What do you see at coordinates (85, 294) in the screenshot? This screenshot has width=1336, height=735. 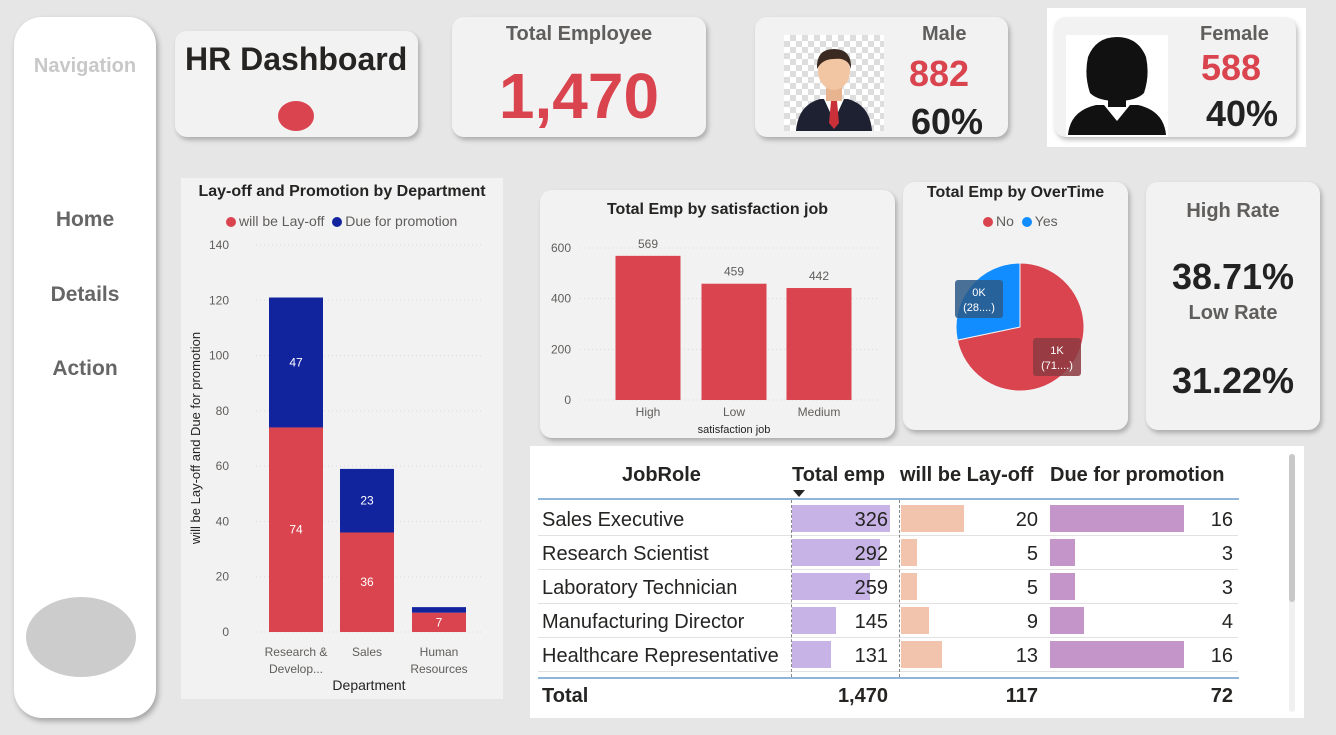 I see `nav-details-button: Details` at bounding box center [85, 294].